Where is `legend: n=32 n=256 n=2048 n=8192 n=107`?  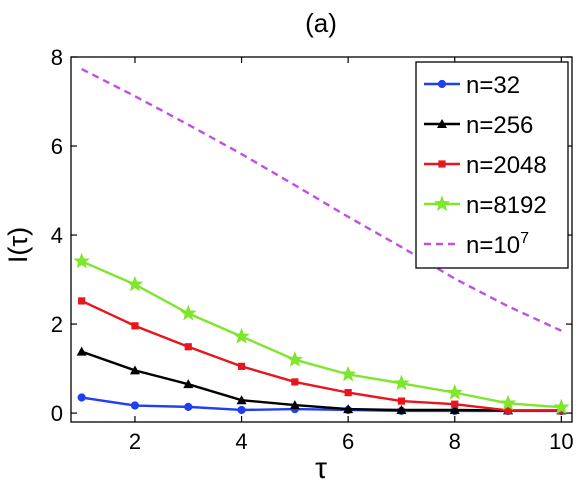 legend: n=32 n=256 n=2048 n=8192 n=107 is located at coordinates (492, 165).